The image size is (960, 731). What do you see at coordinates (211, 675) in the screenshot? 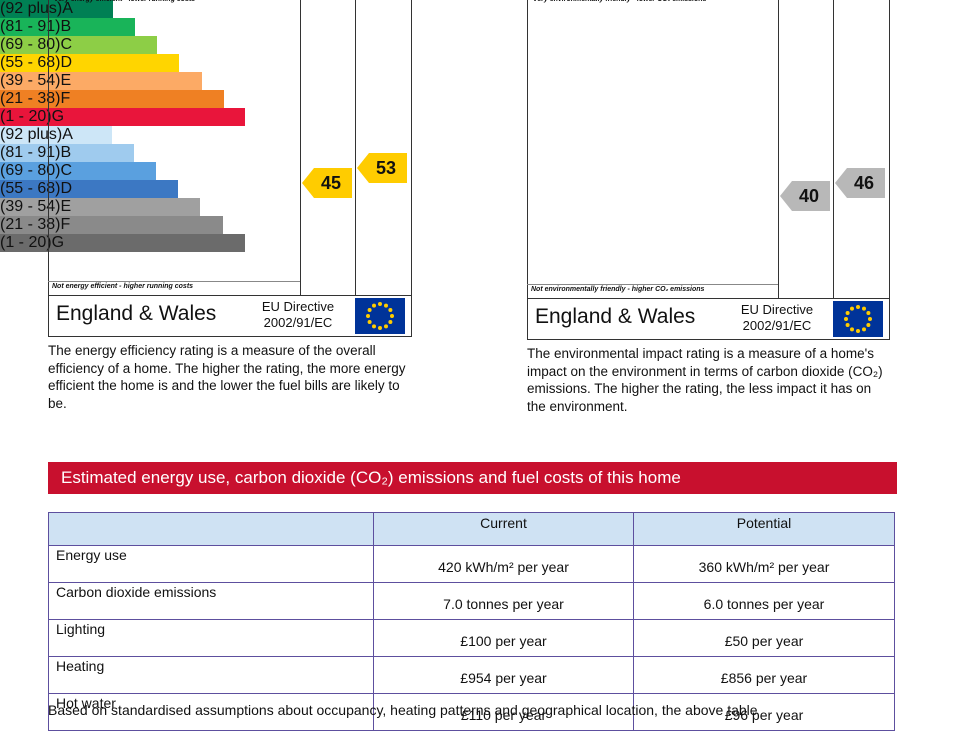
I see `table-cell: Heating` at bounding box center [211, 675].